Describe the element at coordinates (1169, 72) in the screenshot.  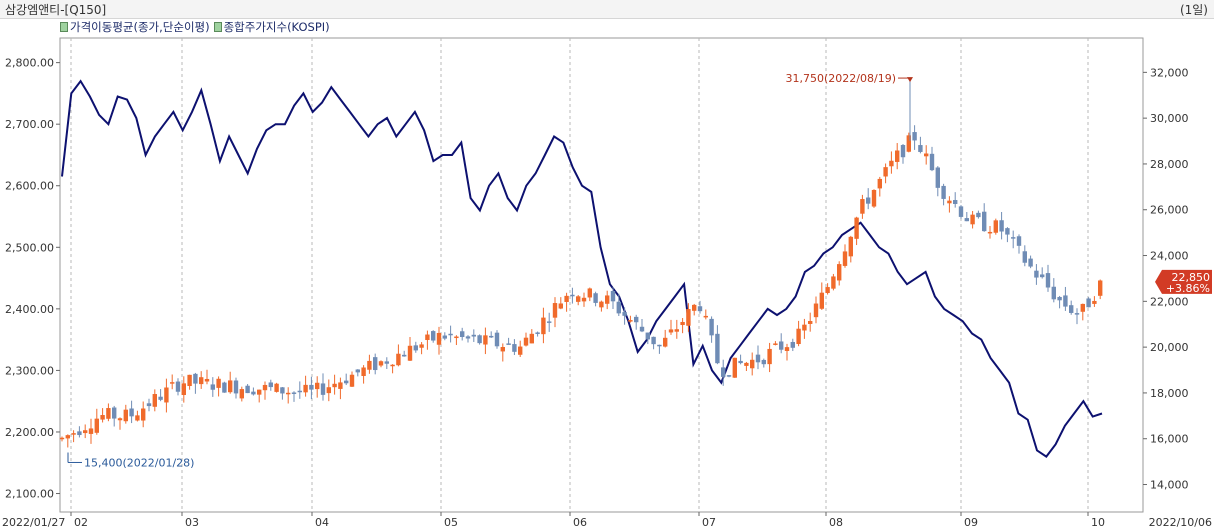
I see `right-tick-label: 32,000` at that location.